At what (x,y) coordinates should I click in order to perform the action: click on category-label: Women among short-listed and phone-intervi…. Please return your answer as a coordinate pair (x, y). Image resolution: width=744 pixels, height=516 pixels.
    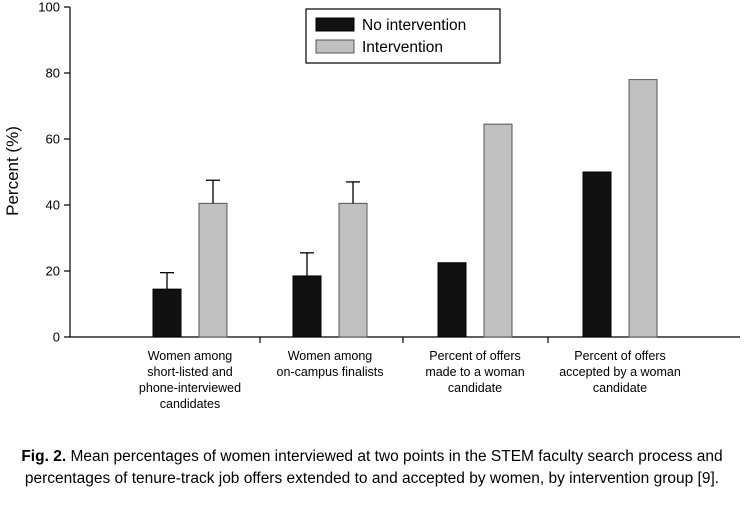
    Looking at the image, I should click on (190, 380).